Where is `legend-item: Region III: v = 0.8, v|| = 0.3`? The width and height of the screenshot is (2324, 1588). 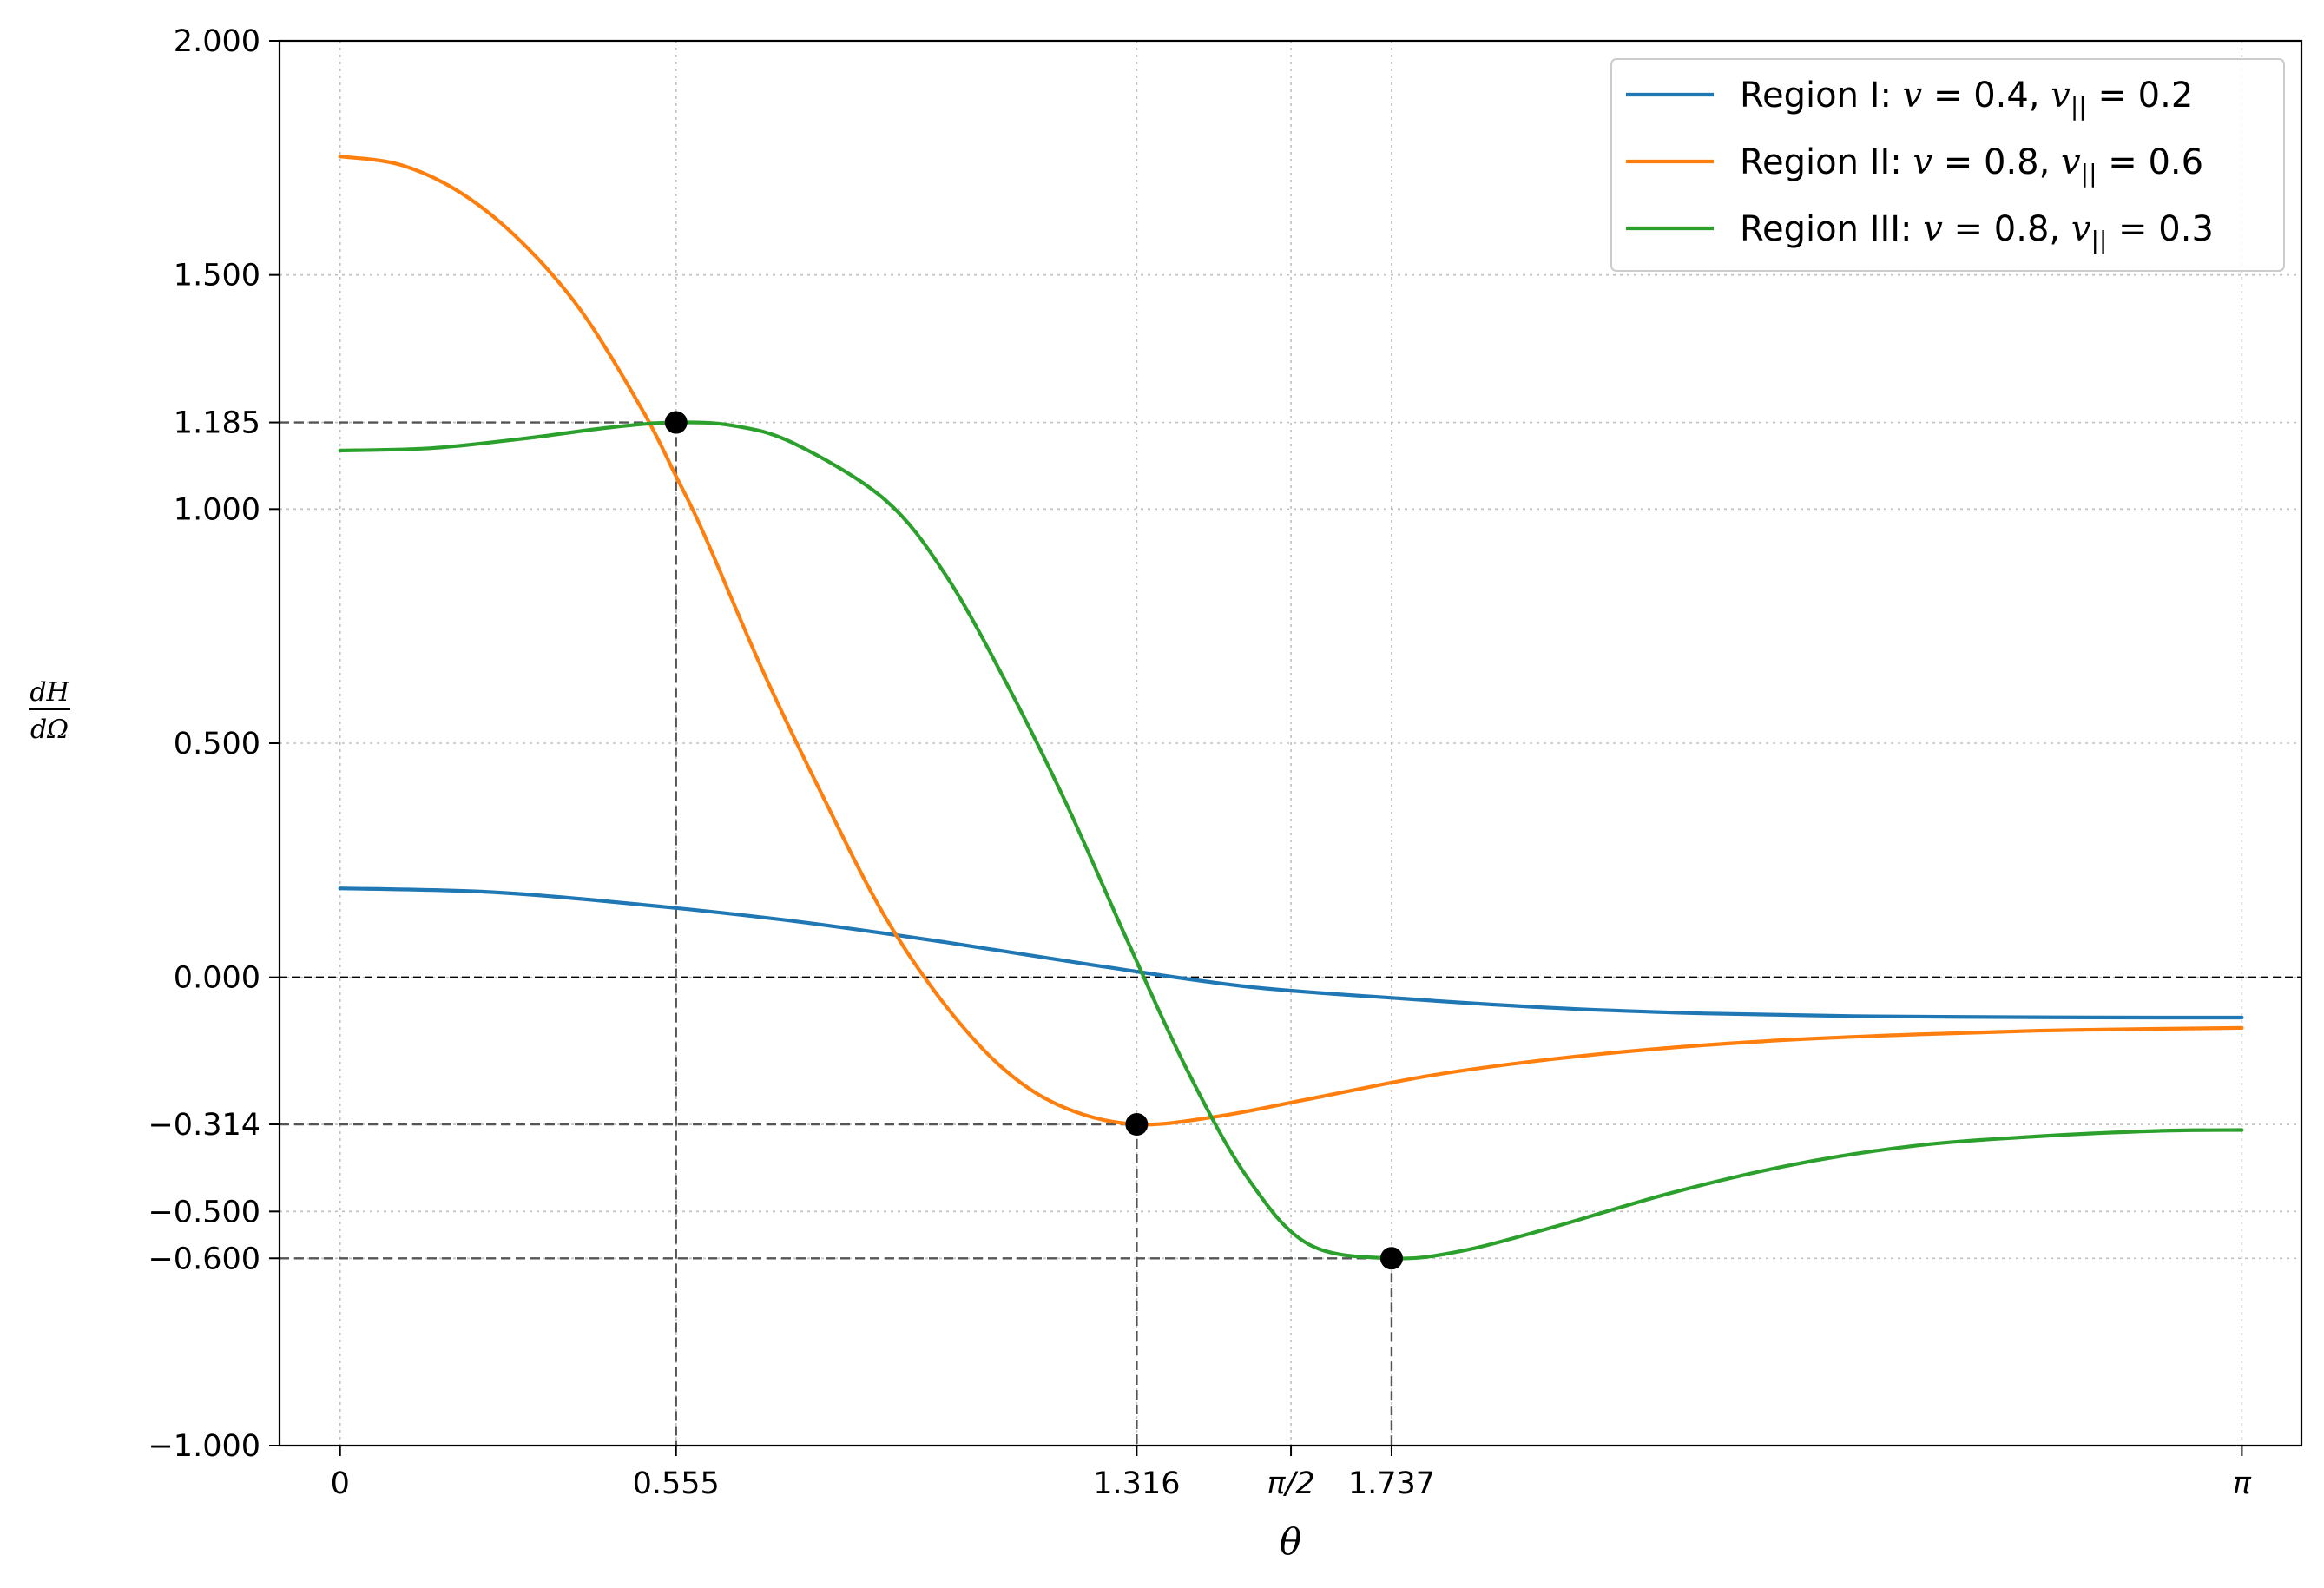
legend-item: Region III: v = 0.8, v|| = 0.3 is located at coordinates (1920, 232).